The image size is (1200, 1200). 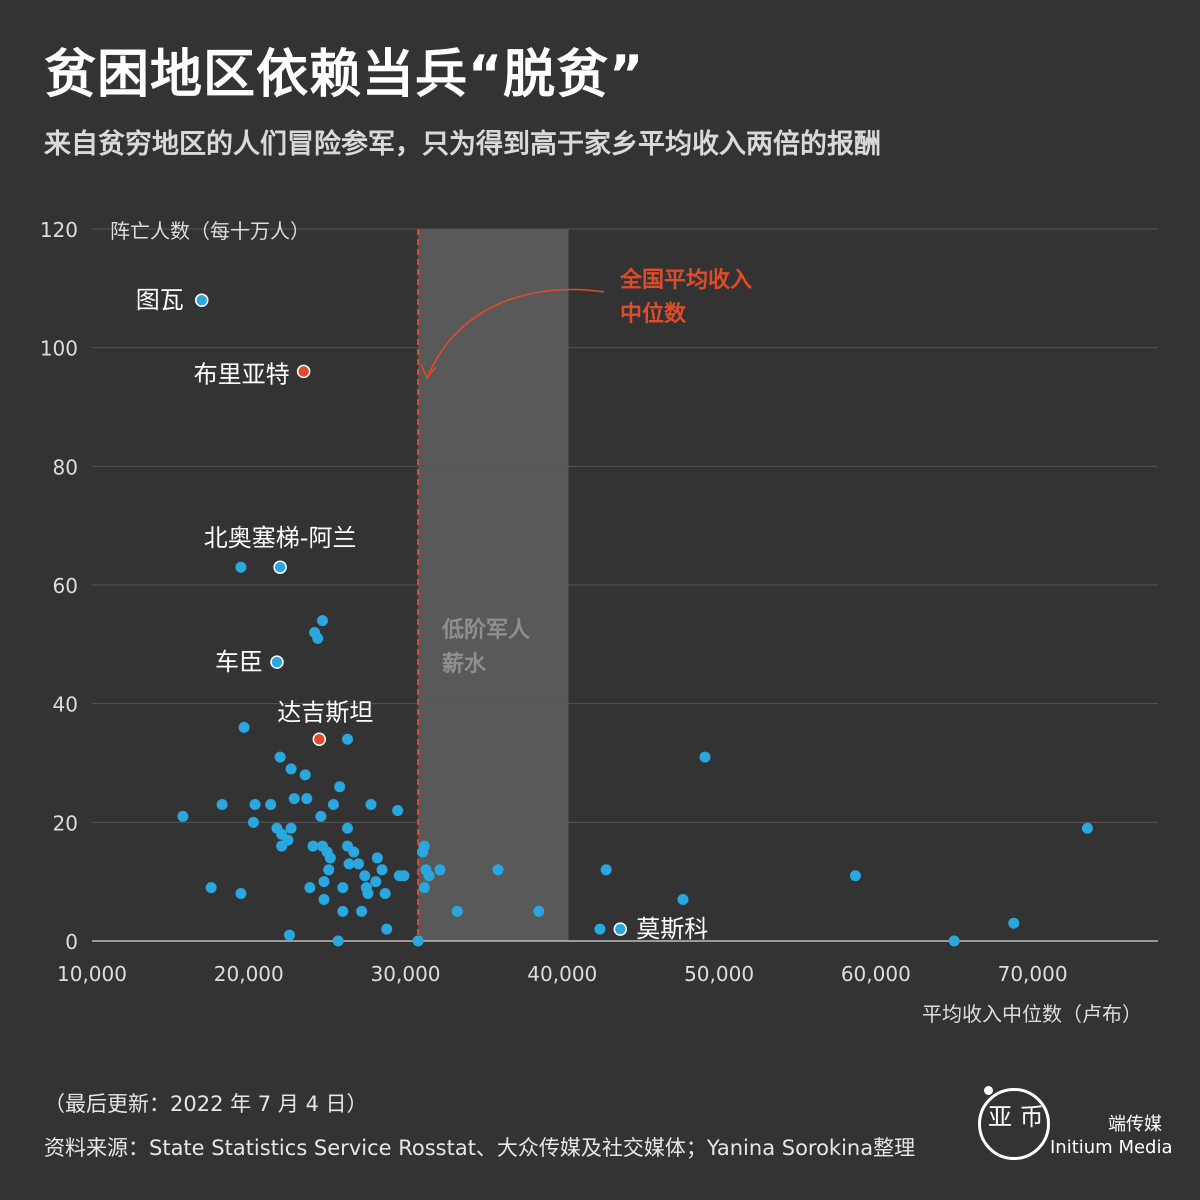 I want to click on median-arrow, so click(x=516, y=332).